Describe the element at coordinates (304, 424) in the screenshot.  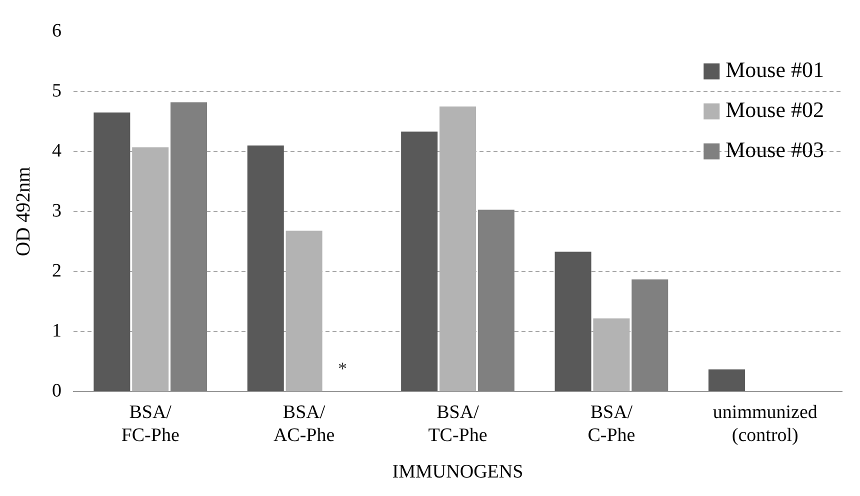
I see `x-tick-label: BSA/ AC-Phe` at that location.